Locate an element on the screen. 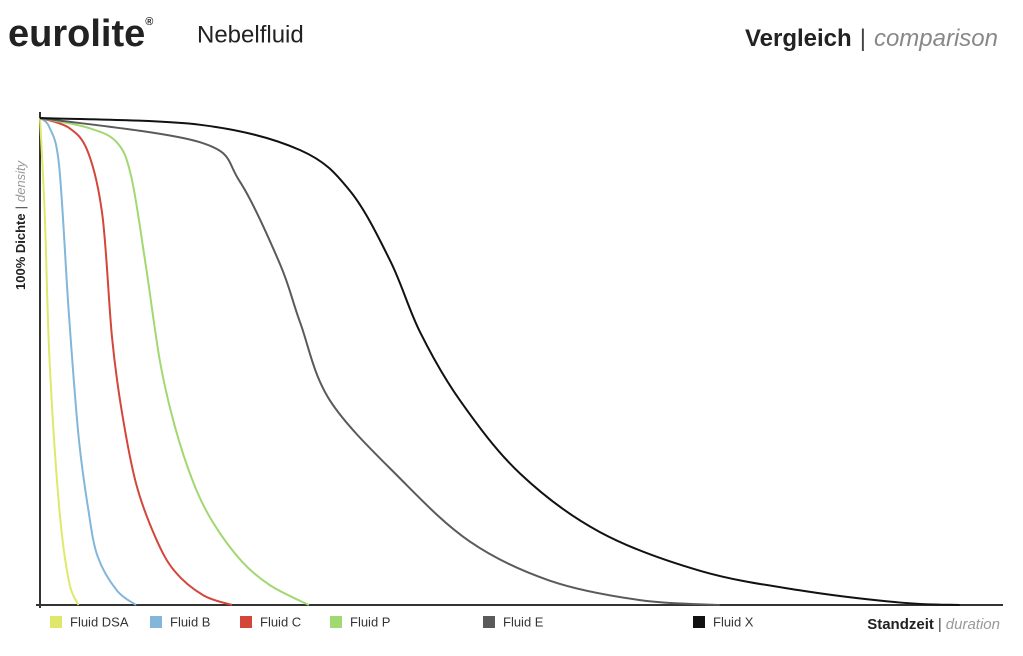 The image size is (1023, 656). y-label-de: 100% Dichte is located at coordinates (20, 251).